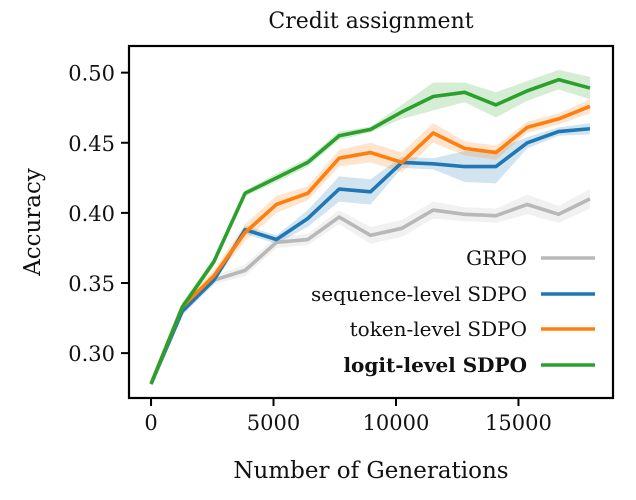 Image resolution: width=636 pixels, height=500 pixels. What do you see at coordinates (396, 423) in the screenshot?
I see `x-tick-label: 10000` at bounding box center [396, 423].